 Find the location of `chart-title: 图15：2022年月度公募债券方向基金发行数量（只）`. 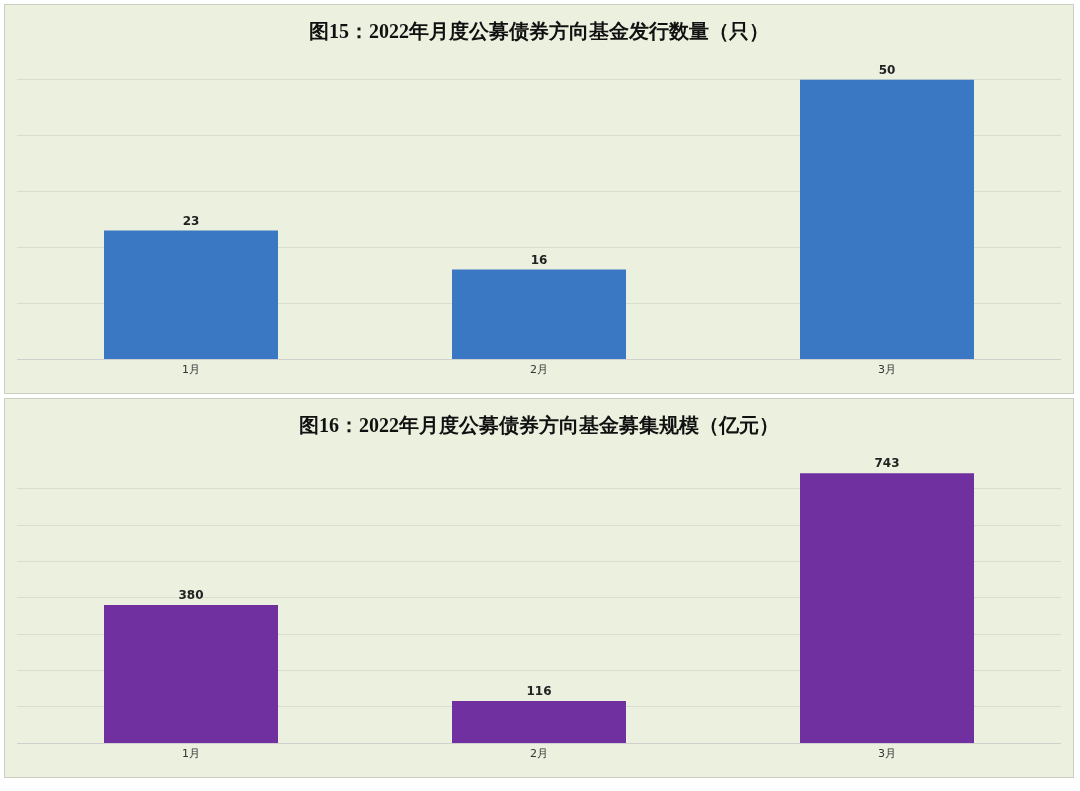

chart-title: 图15：2022年月度公募债券方向基金发行数量（只） is located at coordinates (539, 31).